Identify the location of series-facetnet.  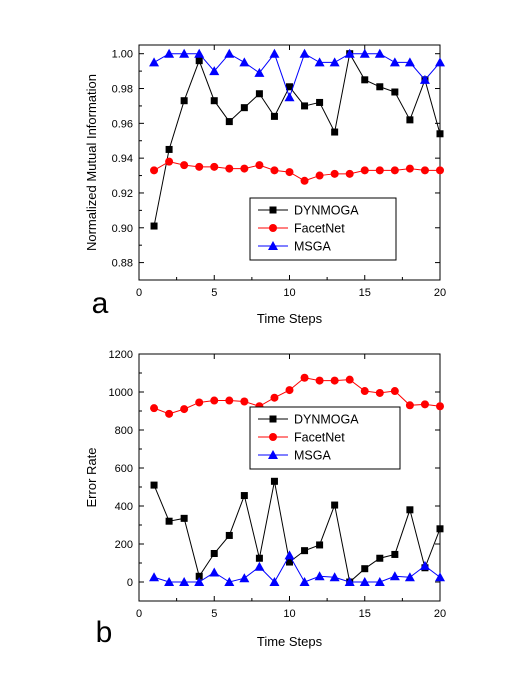
(297, 395).